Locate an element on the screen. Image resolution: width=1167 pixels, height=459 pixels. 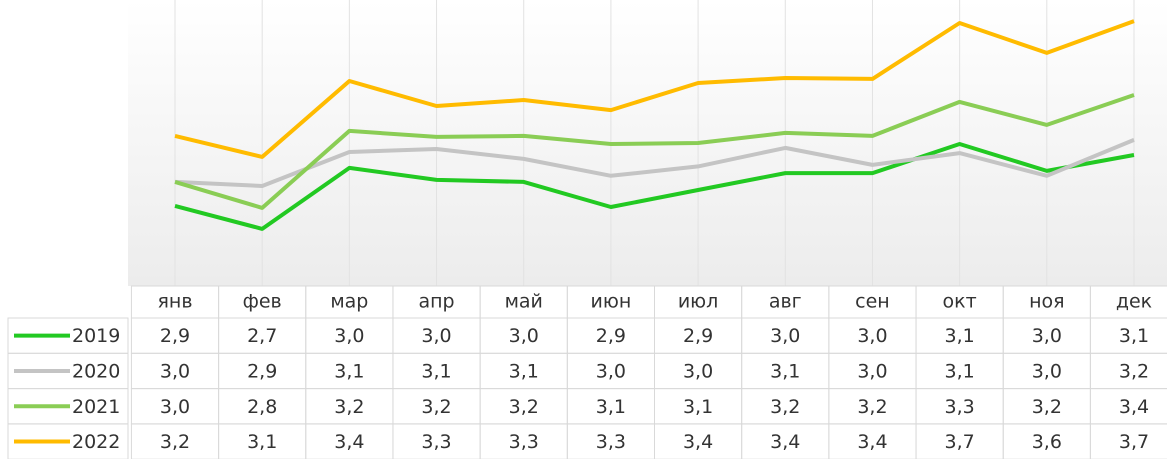
x-tick-label: ноя is located at coordinates (1046, 302).